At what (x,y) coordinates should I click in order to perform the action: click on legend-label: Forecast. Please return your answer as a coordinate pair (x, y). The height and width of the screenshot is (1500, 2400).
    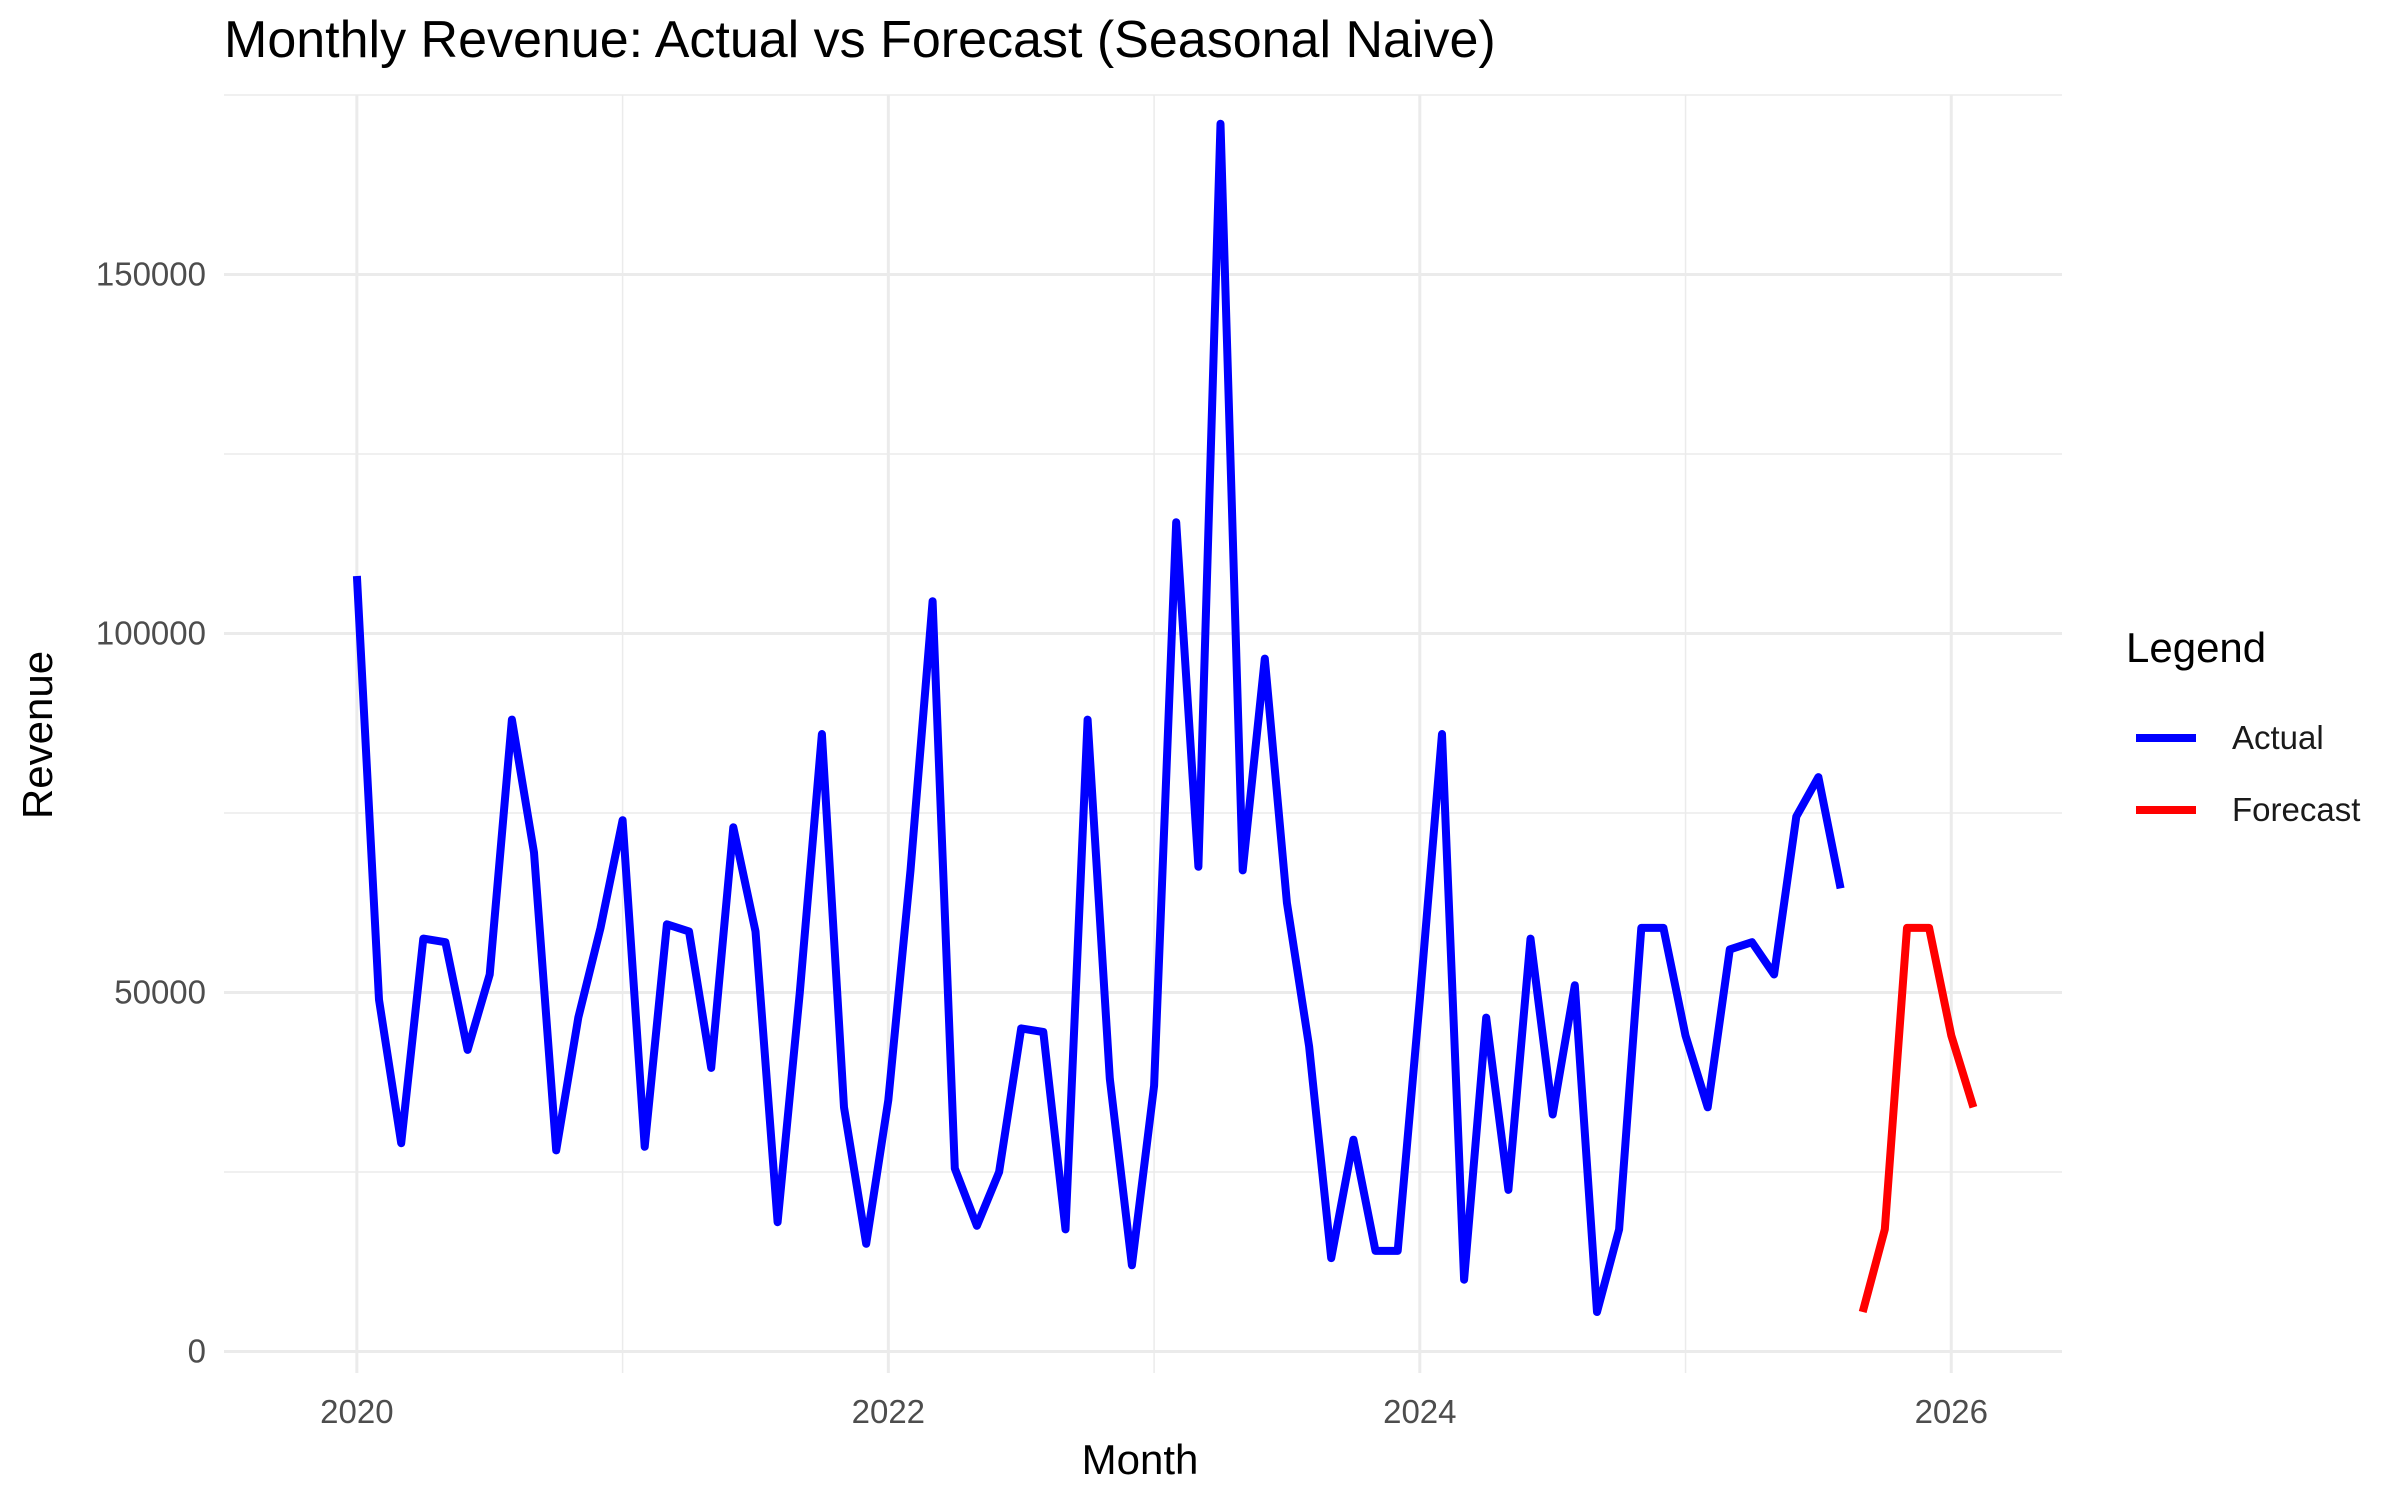
    Looking at the image, I should click on (2296, 809).